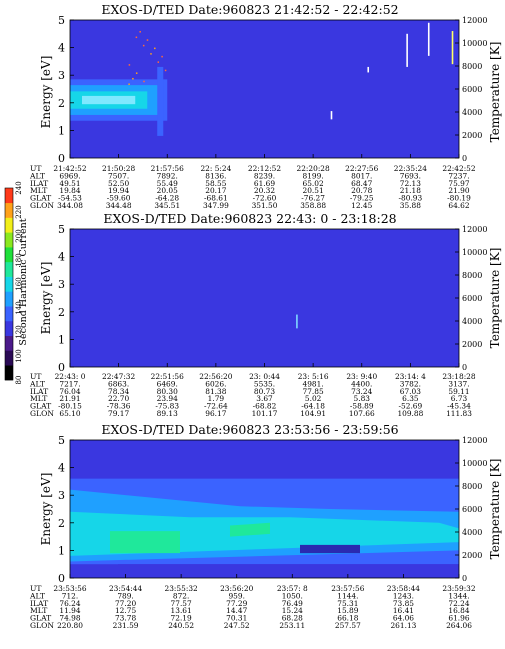 Image resolution: width=505 pixels, height=649 pixels. I want to click on table-cell: 104.91, so click(313, 413).